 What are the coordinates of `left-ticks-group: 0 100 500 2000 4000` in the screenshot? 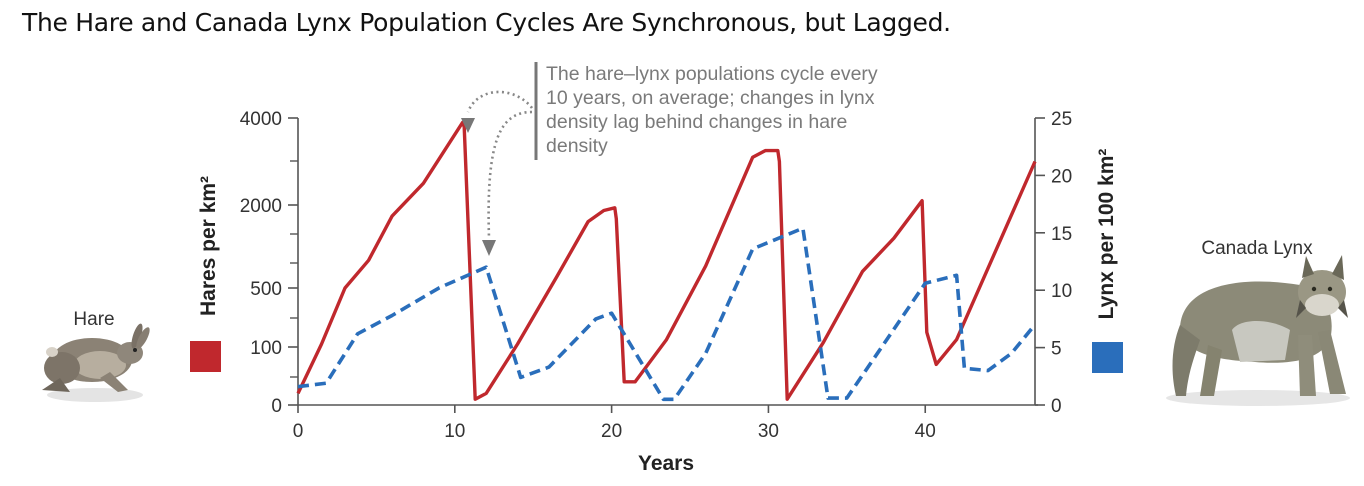 It's located at (269, 263).